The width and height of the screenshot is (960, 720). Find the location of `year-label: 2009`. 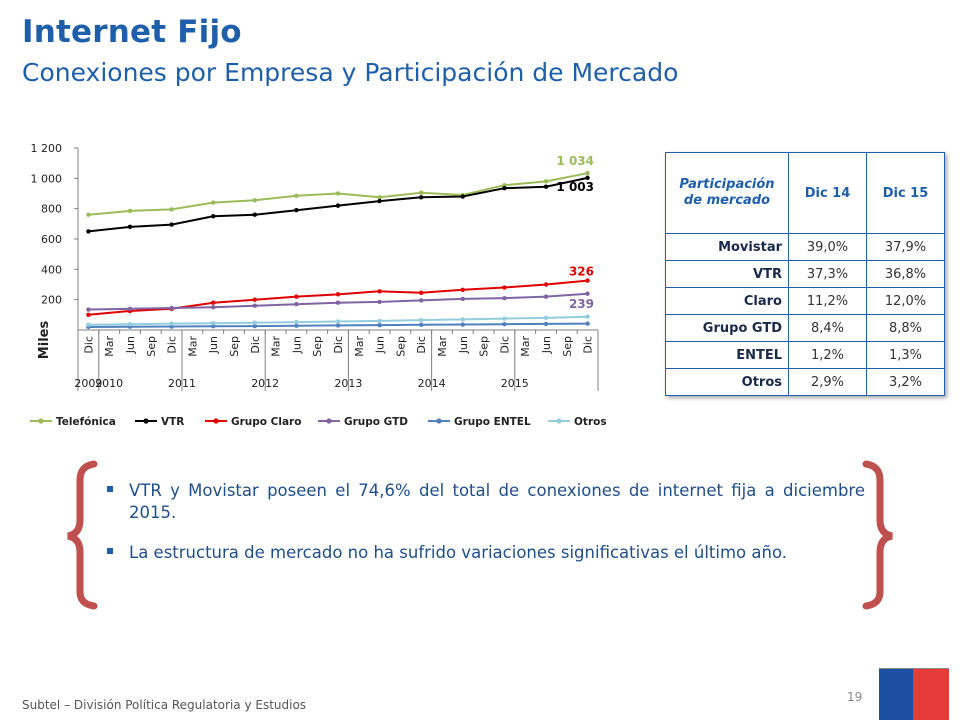

year-label: 2009 is located at coordinates (88, 383).